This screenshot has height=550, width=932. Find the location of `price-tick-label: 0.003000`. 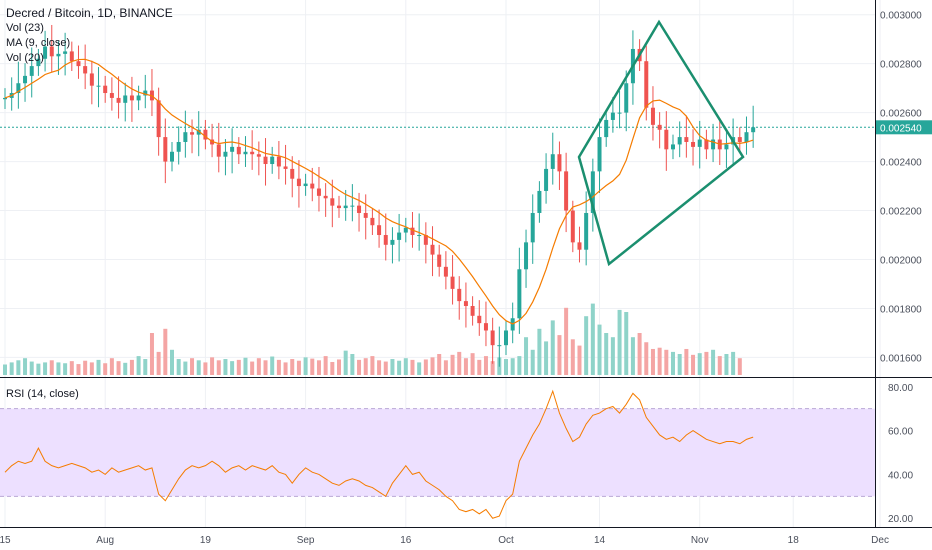

price-tick-label: 0.003000 is located at coordinates (901, 16).